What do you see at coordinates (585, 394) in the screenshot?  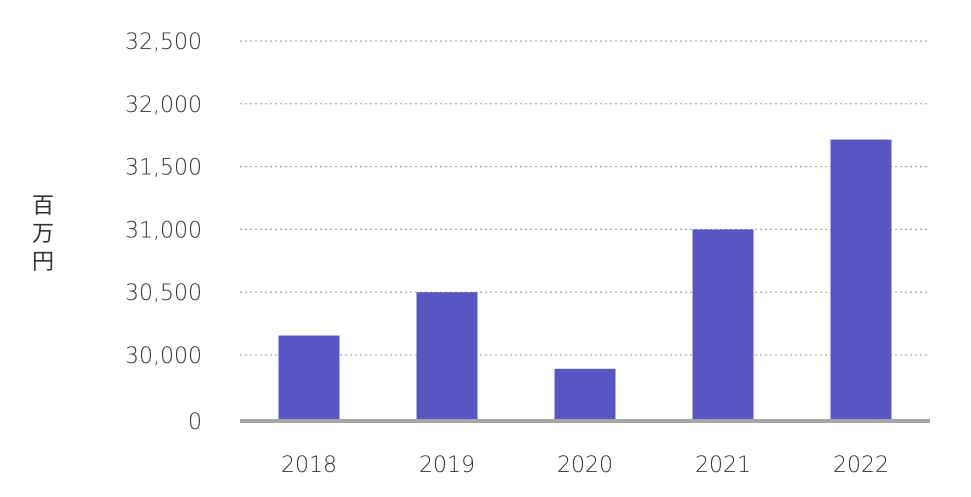 I see `bar-2020` at bounding box center [585, 394].